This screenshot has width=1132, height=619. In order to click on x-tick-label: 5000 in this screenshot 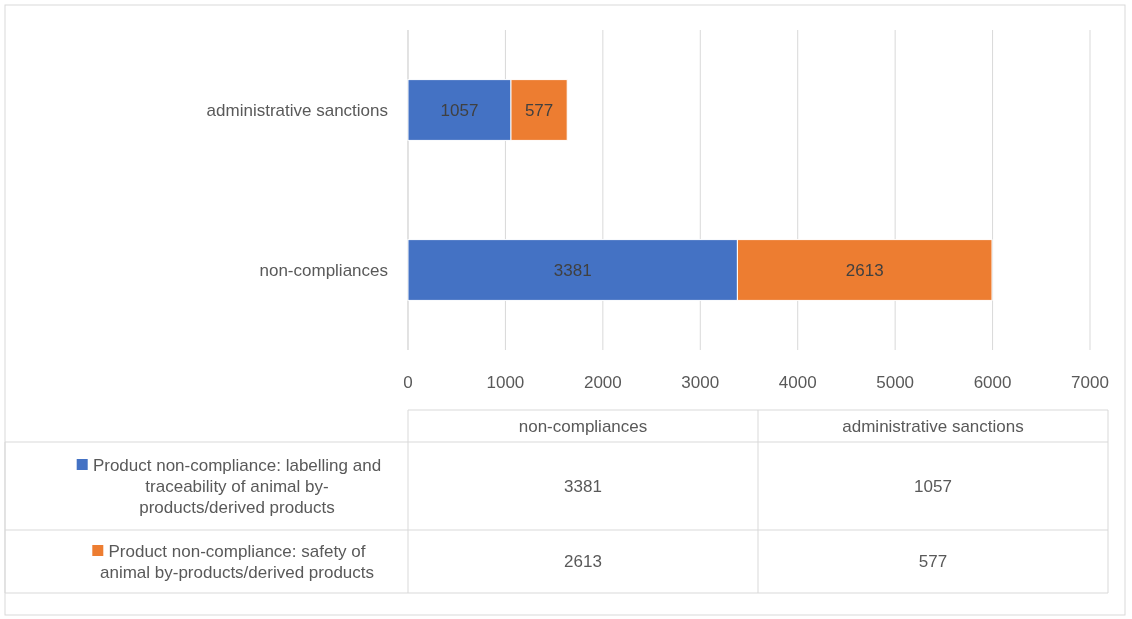, I will do `click(895, 382)`.